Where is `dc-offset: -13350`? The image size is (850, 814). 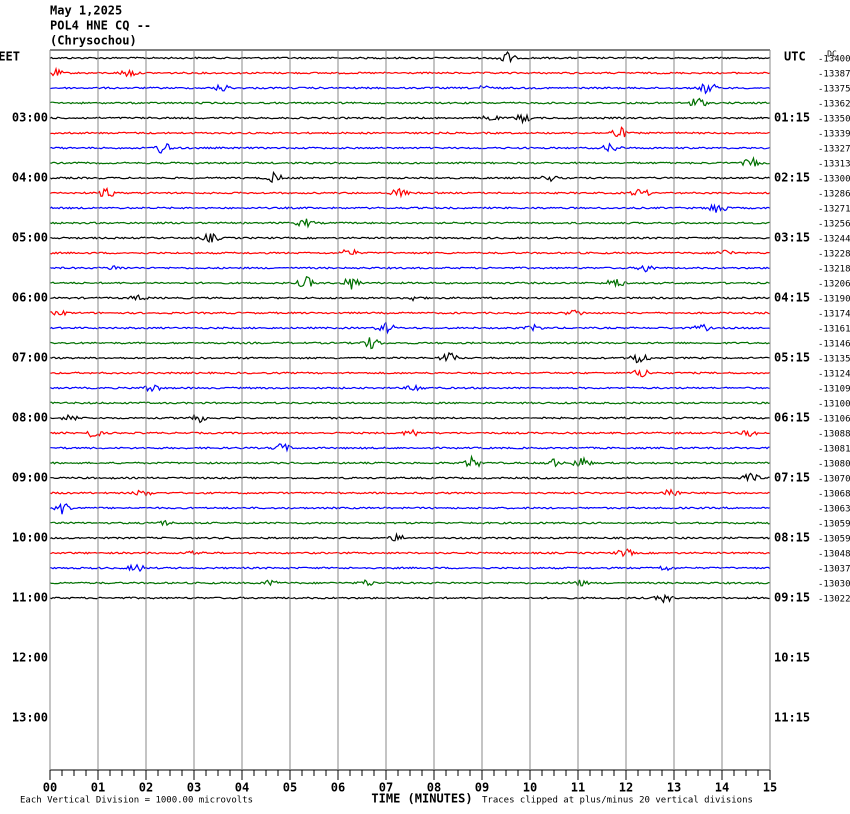
dc-offset: -13350 is located at coordinates (834, 120).